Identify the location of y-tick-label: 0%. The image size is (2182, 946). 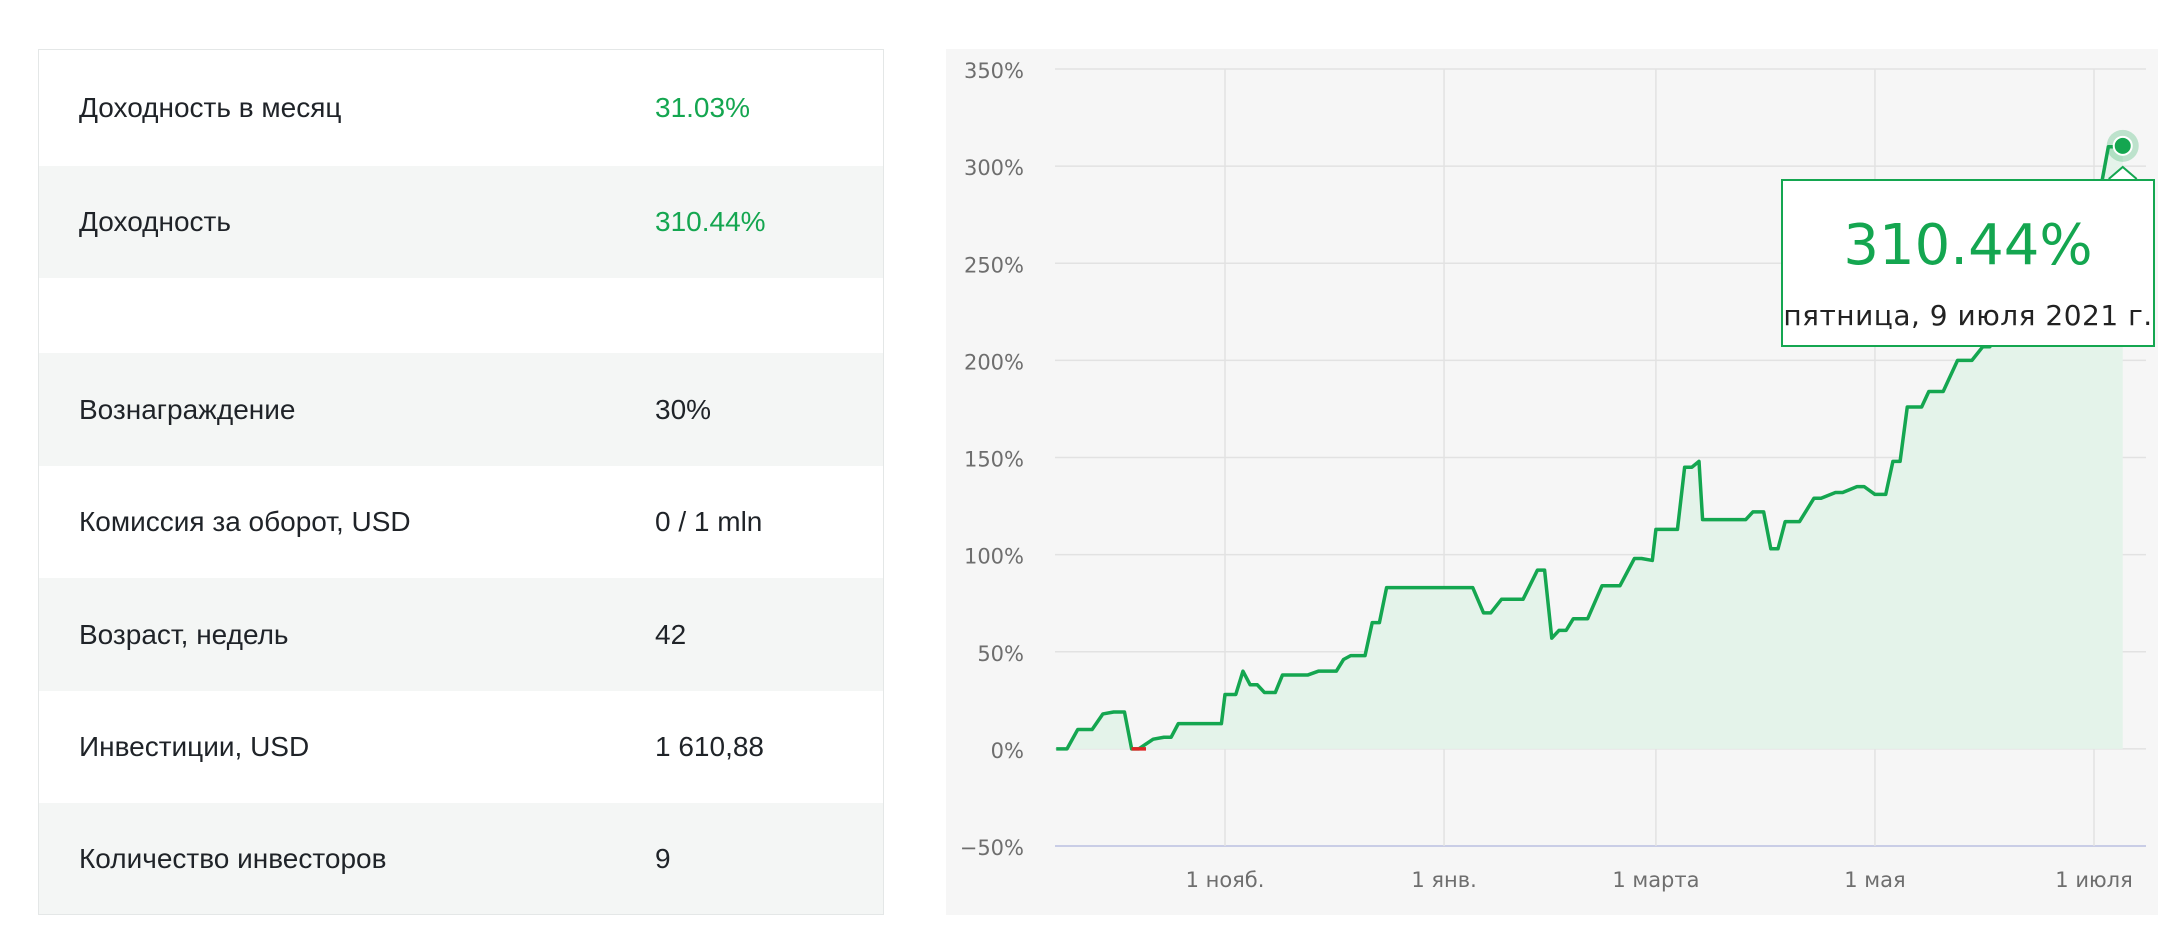
(1007, 751).